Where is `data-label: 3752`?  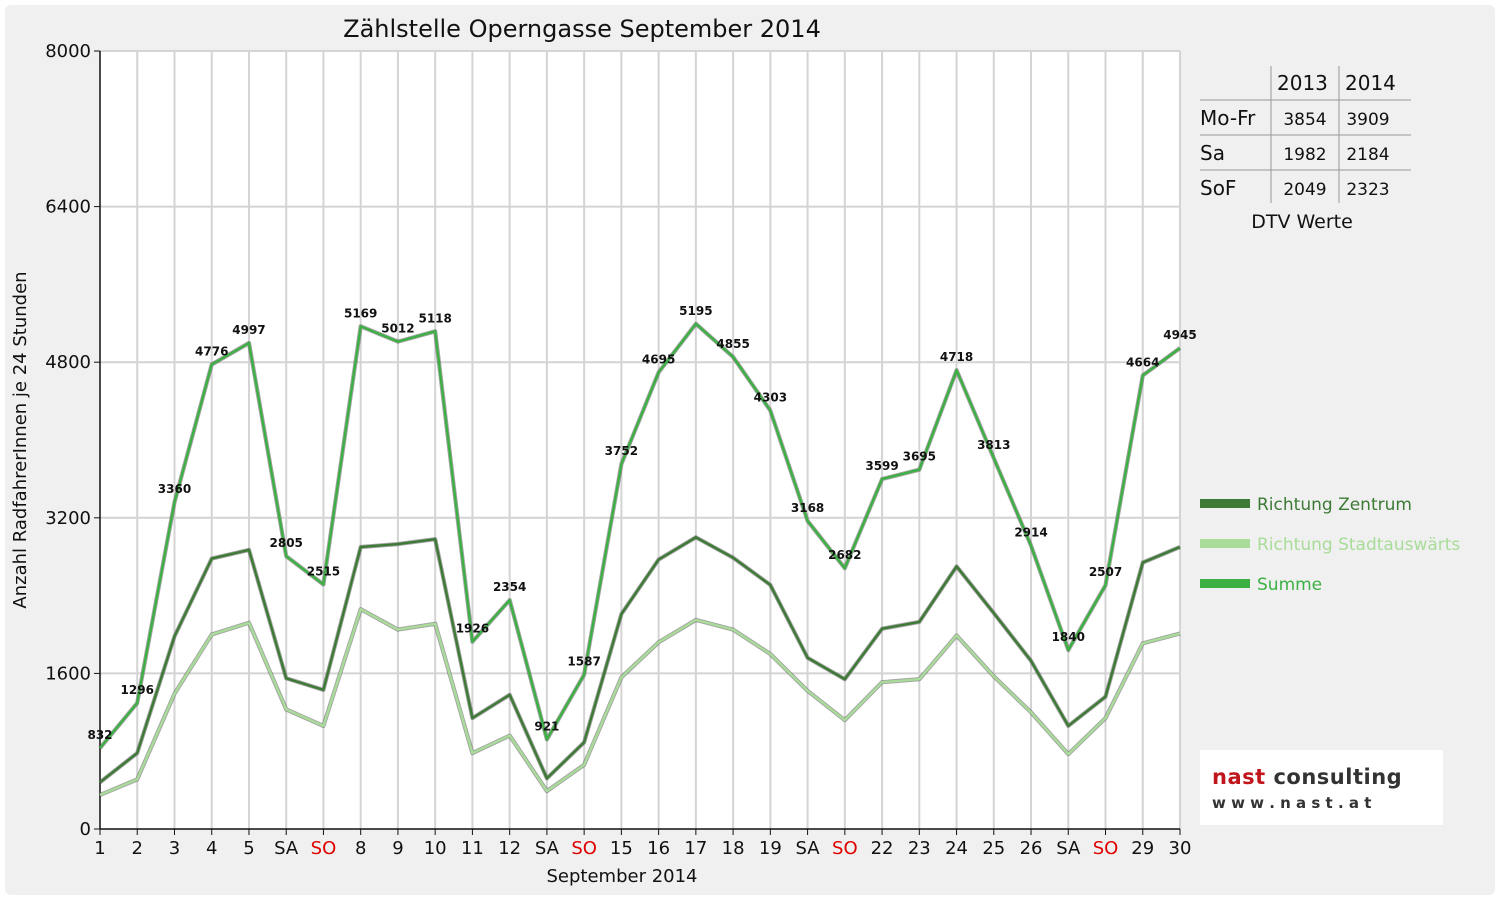
data-label: 3752 is located at coordinates (621, 451).